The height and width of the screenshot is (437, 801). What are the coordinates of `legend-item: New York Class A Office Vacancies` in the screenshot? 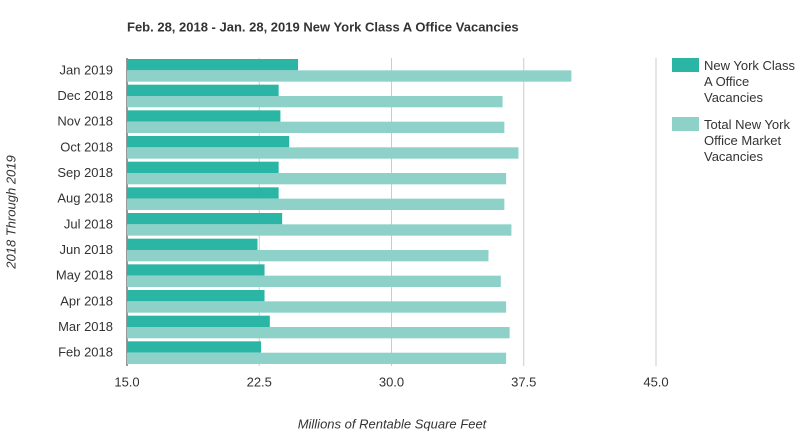 It's located at (736, 82).